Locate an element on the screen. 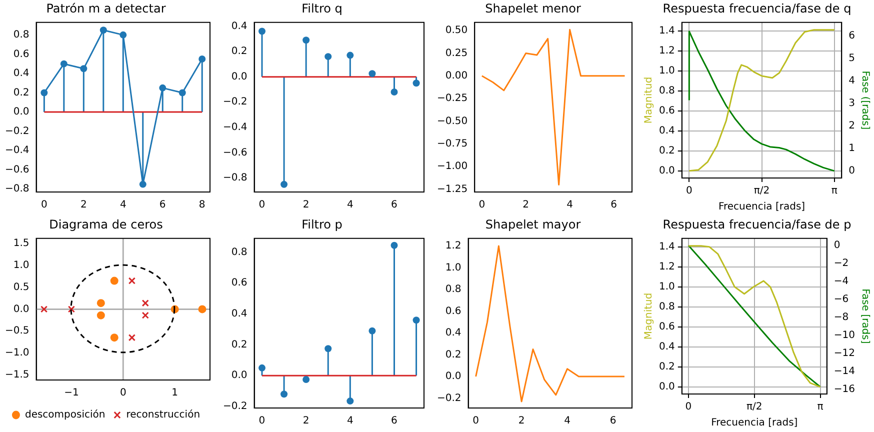 This screenshot has width=874, height=432. y-axis-title: Magnitud is located at coordinates (649, 100).